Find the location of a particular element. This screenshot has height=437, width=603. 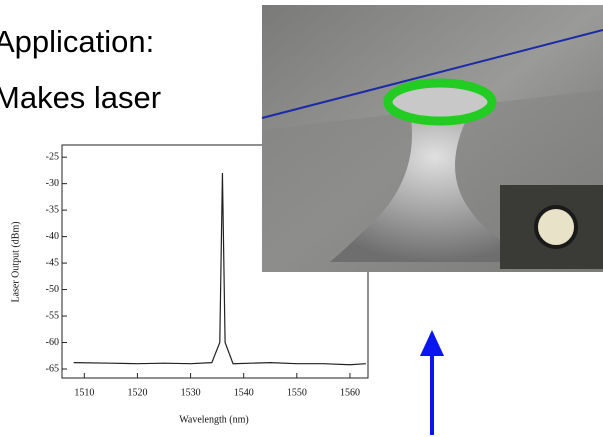

y-tick-label: -35 is located at coordinates (52, 209).